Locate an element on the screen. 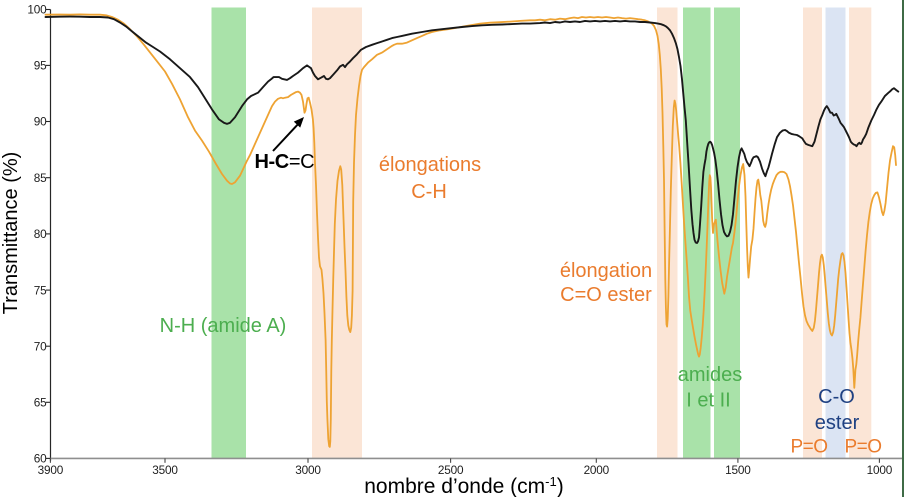 This screenshot has height=497, width=904. svg-text: Transmittance (%) is located at coordinates (11, 233).